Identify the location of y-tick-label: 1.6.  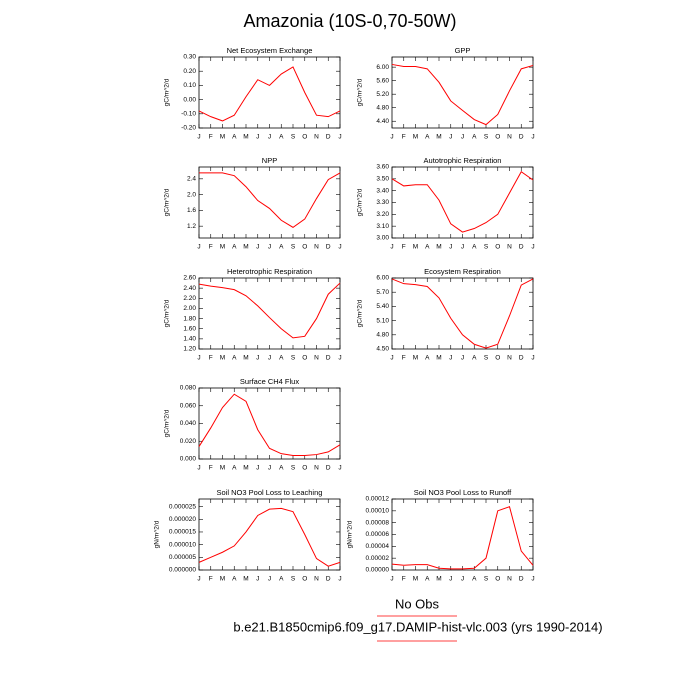
(191, 210).